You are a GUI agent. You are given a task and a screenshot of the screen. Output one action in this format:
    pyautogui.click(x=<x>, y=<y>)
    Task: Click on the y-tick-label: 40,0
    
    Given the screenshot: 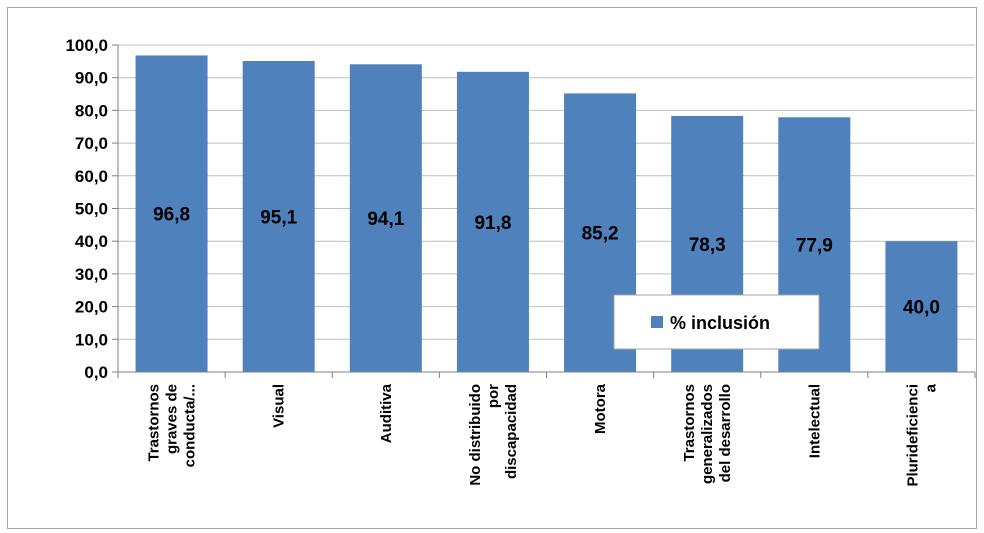 What is the action you would take?
    pyautogui.click(x=91, y=241)
    